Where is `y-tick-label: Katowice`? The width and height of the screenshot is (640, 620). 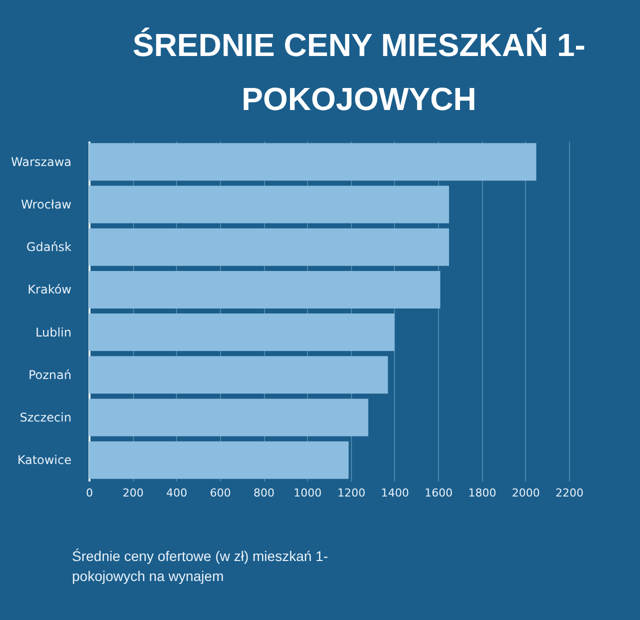 y-tick-label: Katowice is located at coordinates (44, 460).